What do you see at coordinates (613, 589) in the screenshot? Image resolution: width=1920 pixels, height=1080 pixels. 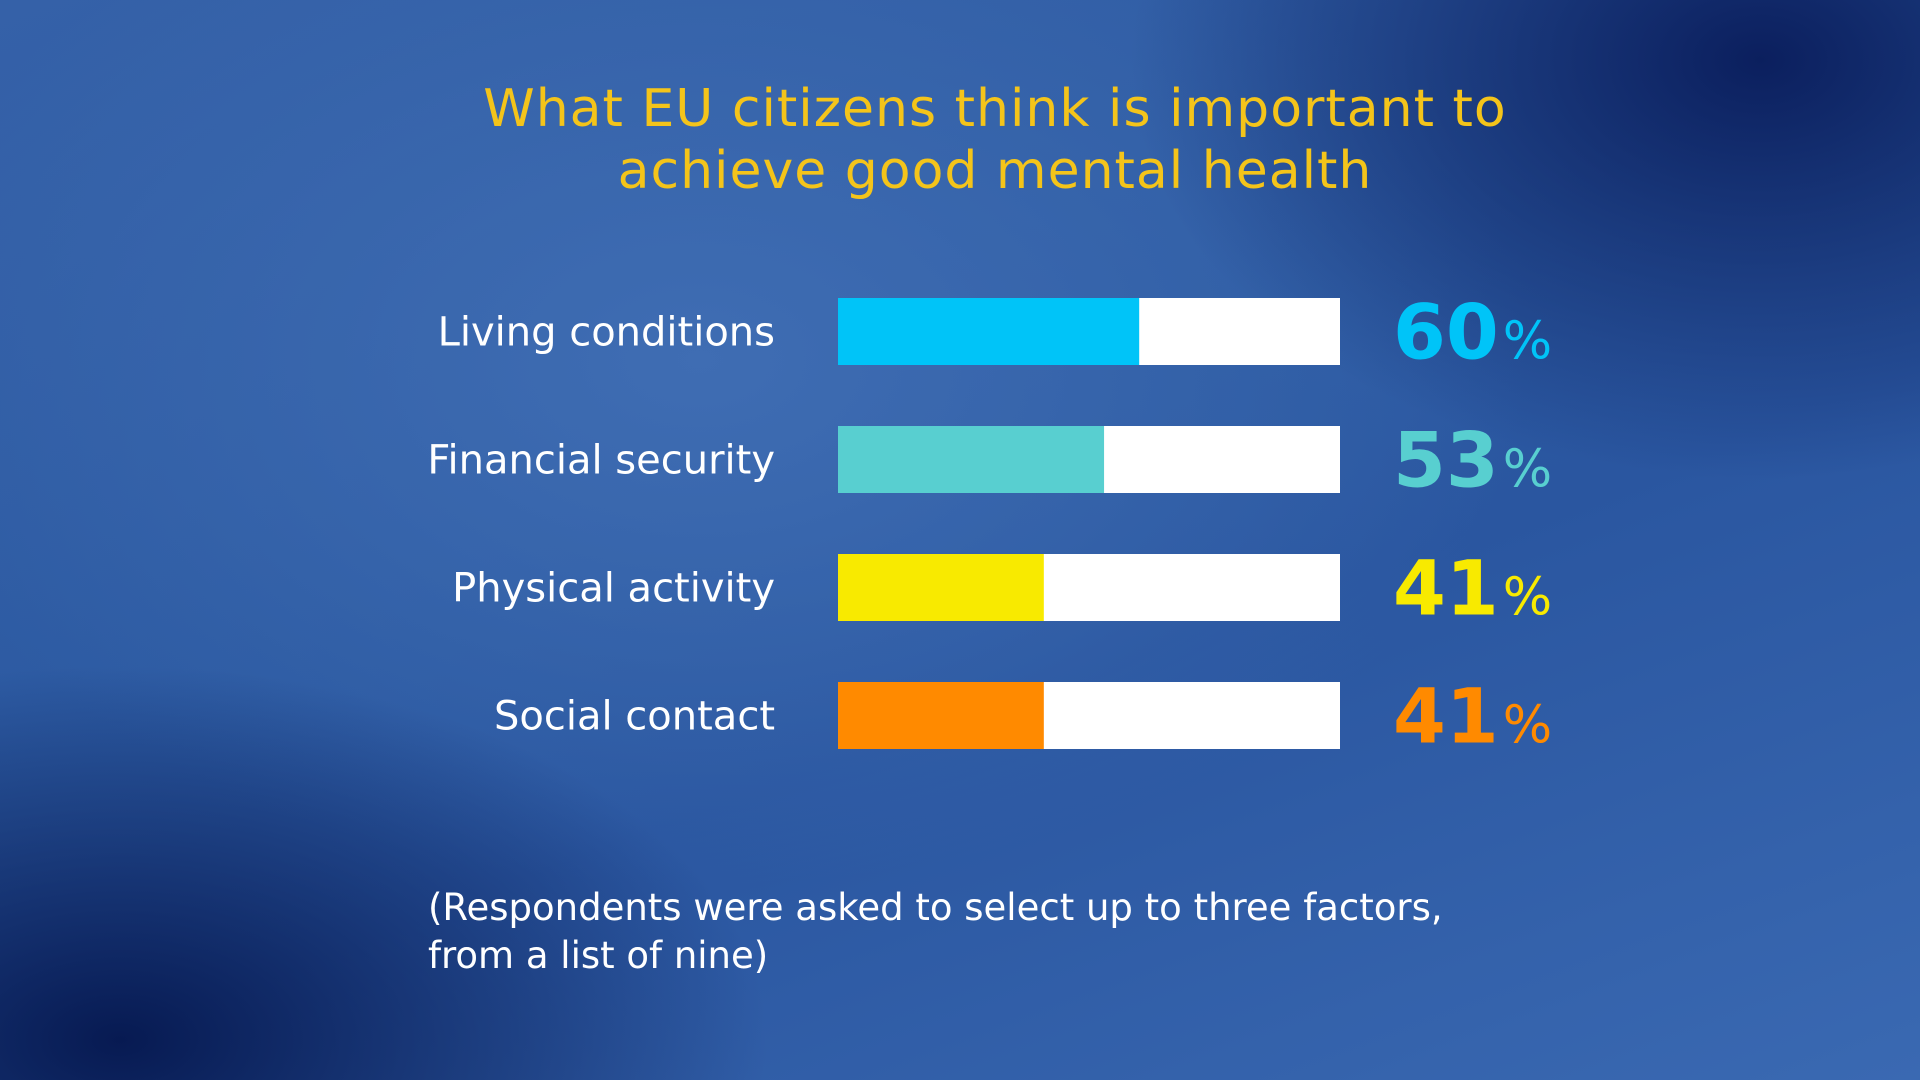 I see `category-label: Physical activity` at bounding box center [613, 589].